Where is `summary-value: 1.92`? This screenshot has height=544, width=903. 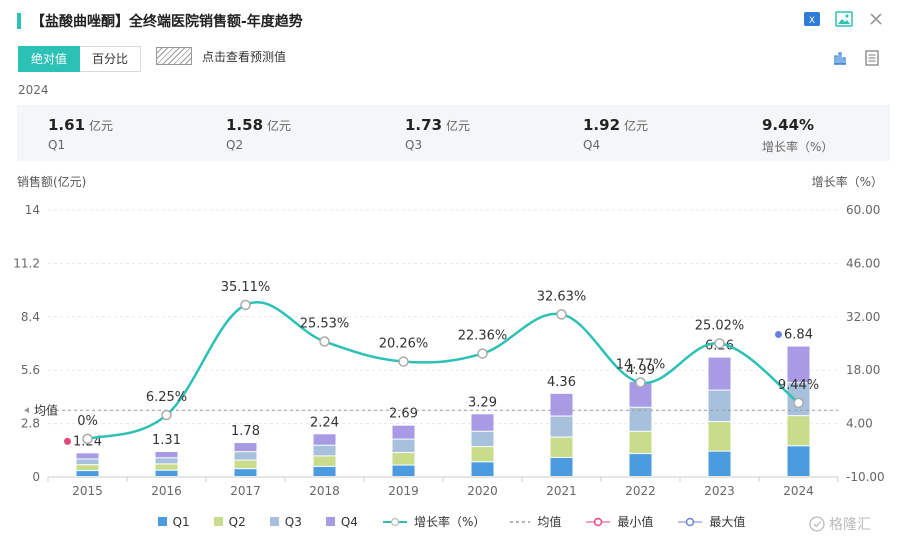 summary-value: 1.92 is located at coordinates (602, 125).